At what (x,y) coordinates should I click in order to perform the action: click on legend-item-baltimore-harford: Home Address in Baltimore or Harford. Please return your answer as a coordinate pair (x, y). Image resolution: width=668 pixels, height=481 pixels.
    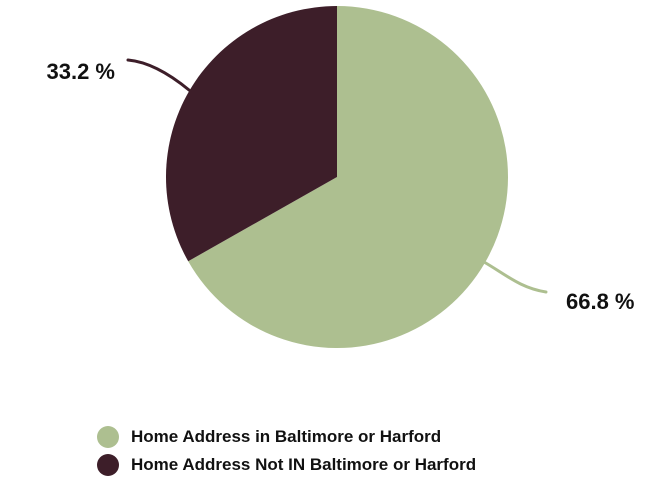
    Looking at the image, I should click on (286, 437).